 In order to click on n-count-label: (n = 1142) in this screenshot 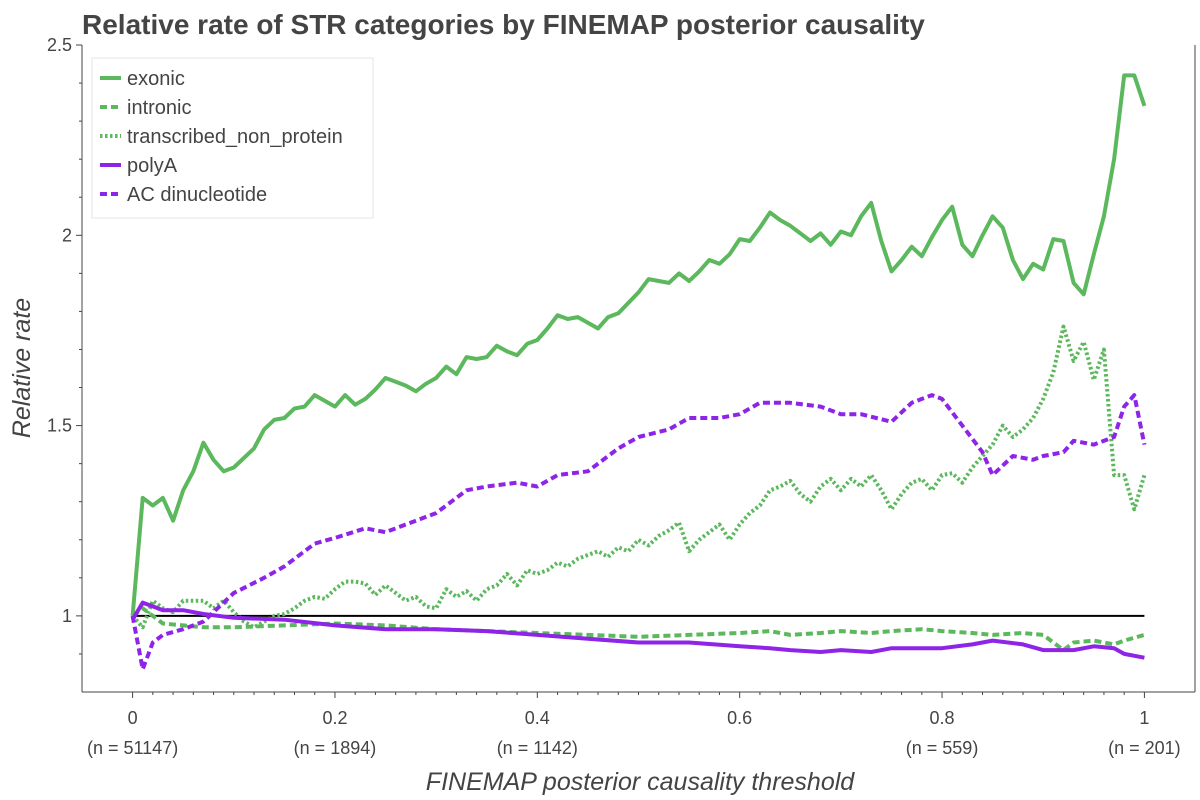, I will do `click(537, 748)`.